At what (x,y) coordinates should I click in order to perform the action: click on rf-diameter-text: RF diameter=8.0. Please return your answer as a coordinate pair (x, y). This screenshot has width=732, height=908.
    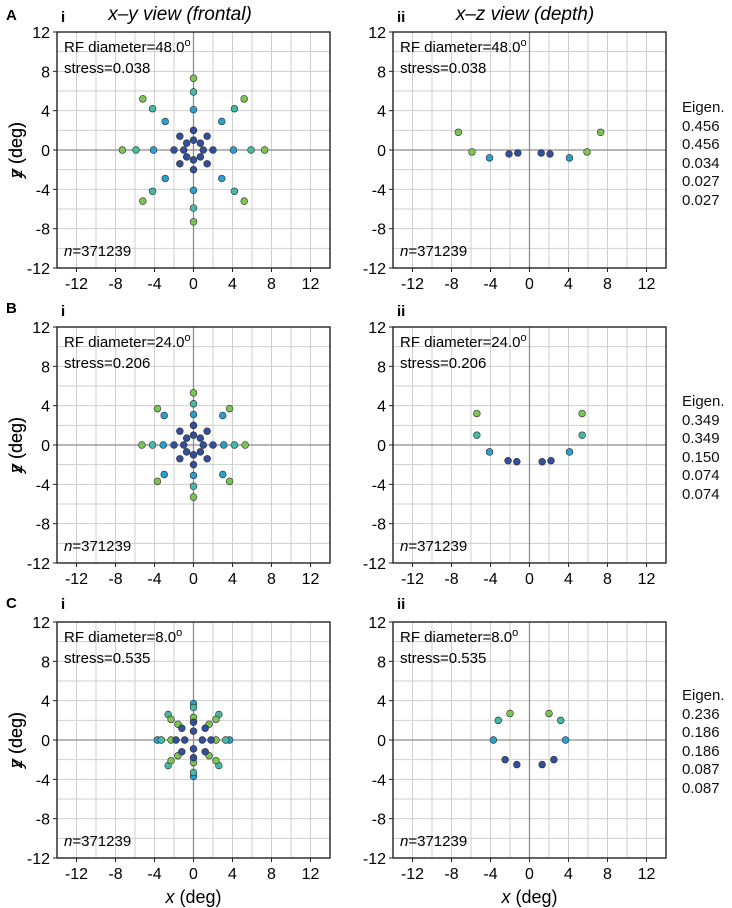
    Looking at the image, I should click on (120, 637).